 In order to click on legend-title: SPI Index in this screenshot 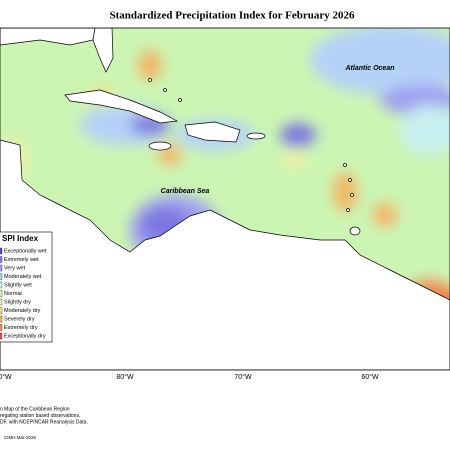, I will do `click(20, 238)`.